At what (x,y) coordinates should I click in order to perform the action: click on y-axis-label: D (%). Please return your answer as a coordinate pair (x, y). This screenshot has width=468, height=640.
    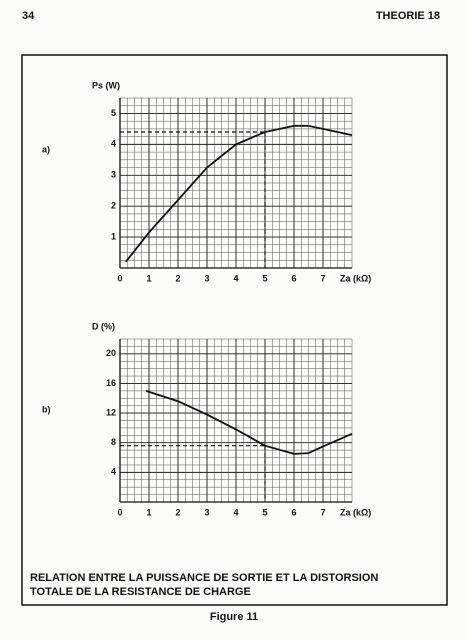
    Looking at the image, I should click on (103, 326).